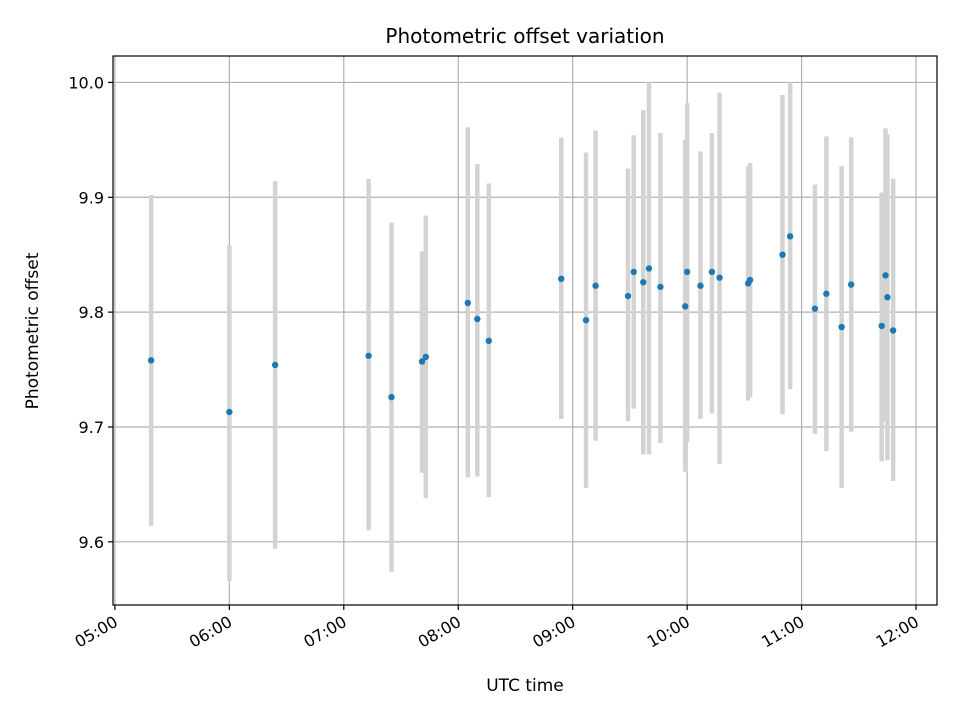  Describe the element at coordinates (33, 330) in the screenshot. I see `y-axis-label: Photometric offset` at that location.